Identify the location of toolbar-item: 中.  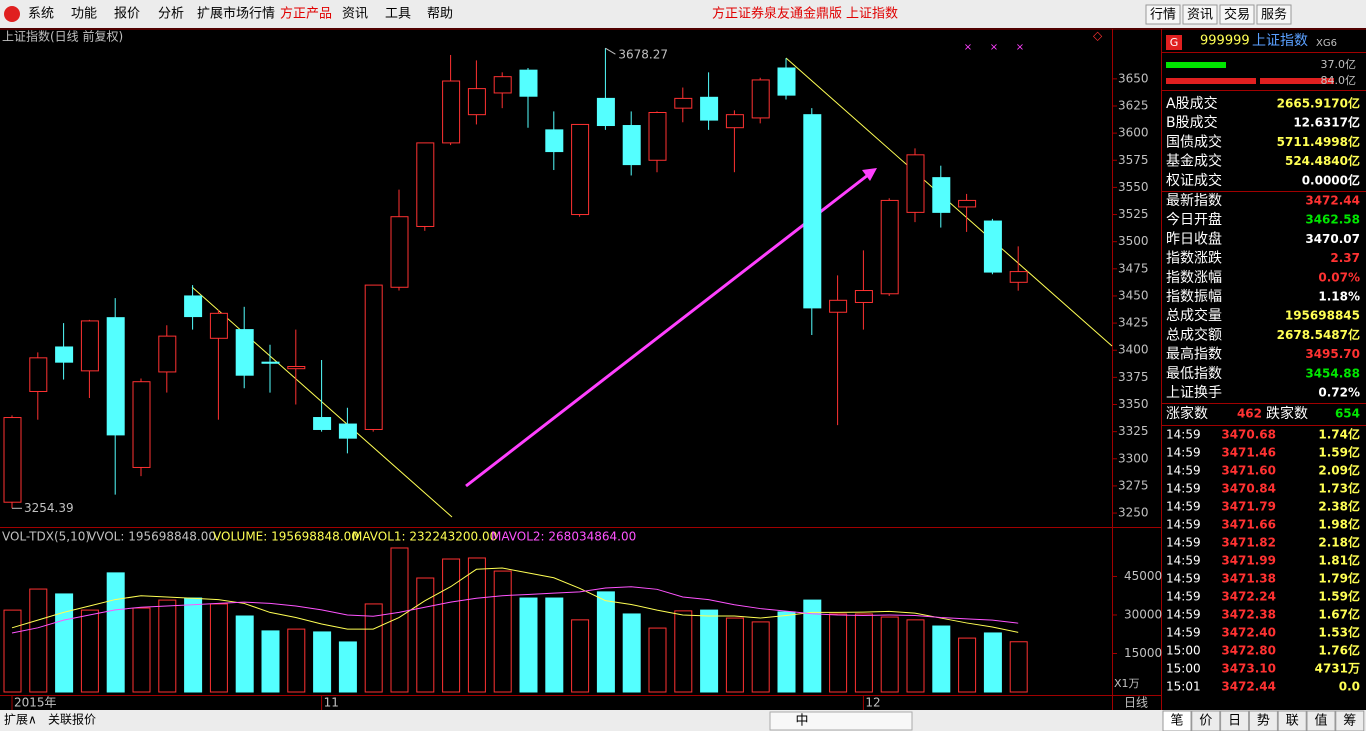
(801, 721).